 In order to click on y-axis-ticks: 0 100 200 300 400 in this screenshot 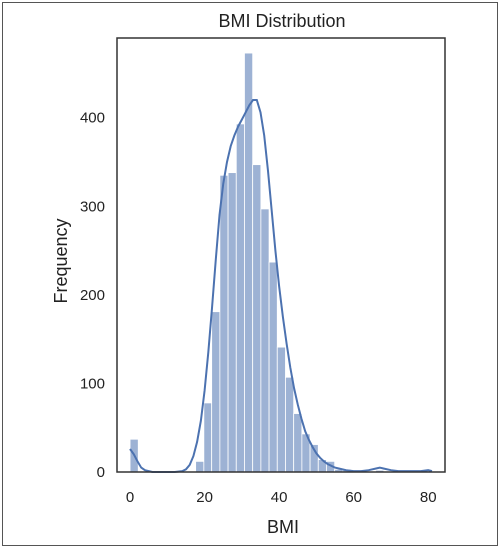, I will do `click(92, 295)`.